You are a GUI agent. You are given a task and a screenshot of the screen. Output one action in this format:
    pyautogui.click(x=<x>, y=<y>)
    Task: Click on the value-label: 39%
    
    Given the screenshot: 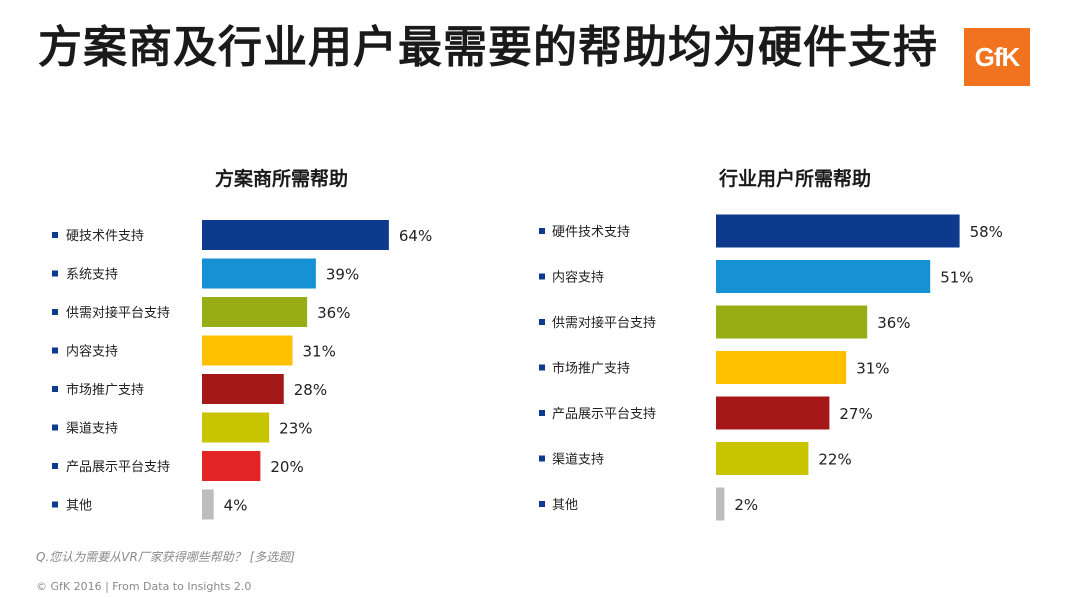 What is the action you would take?
    pyautogui.click(x=342, y=275)
    